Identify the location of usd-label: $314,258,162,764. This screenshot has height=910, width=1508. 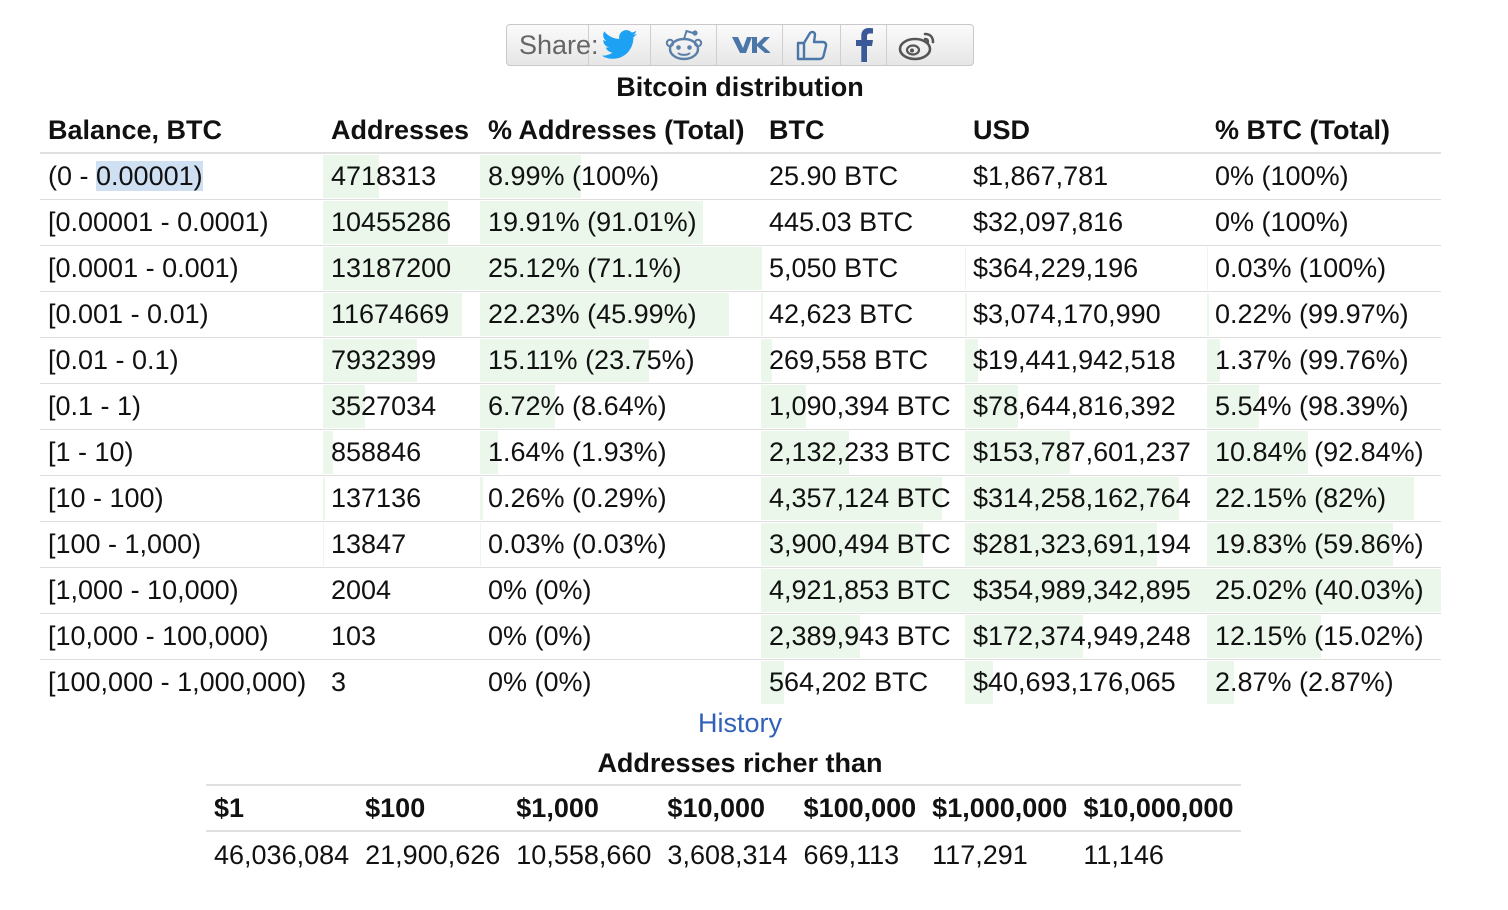
(1082, 498).